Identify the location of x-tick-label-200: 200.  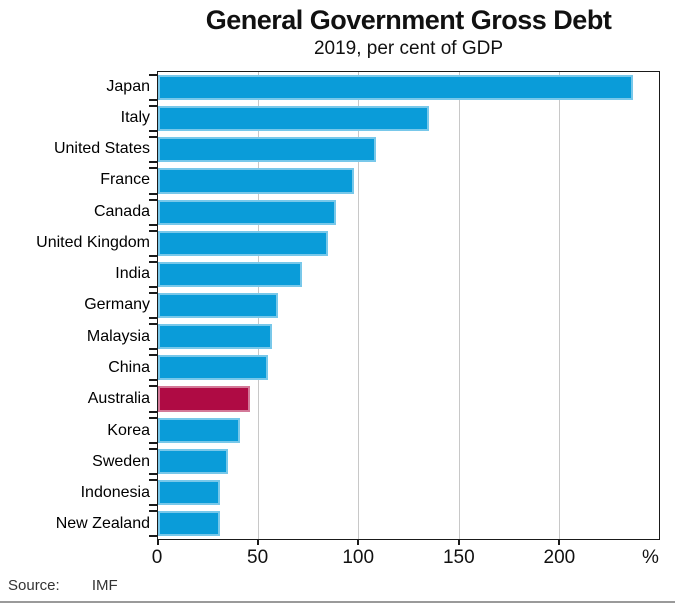
(559, 557).